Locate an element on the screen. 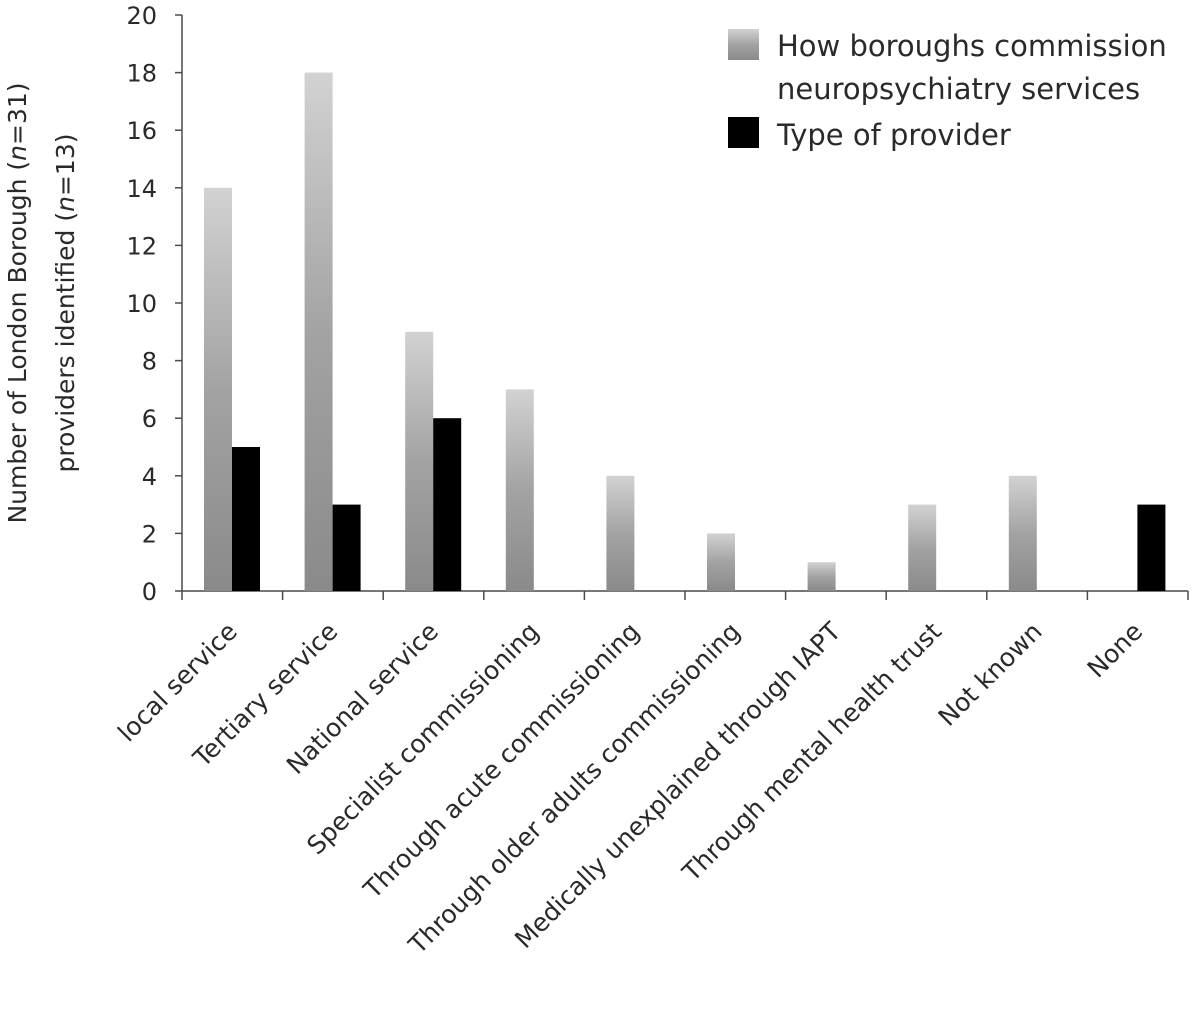  y-tick-label: 14 is located at coordinates (141, 189).